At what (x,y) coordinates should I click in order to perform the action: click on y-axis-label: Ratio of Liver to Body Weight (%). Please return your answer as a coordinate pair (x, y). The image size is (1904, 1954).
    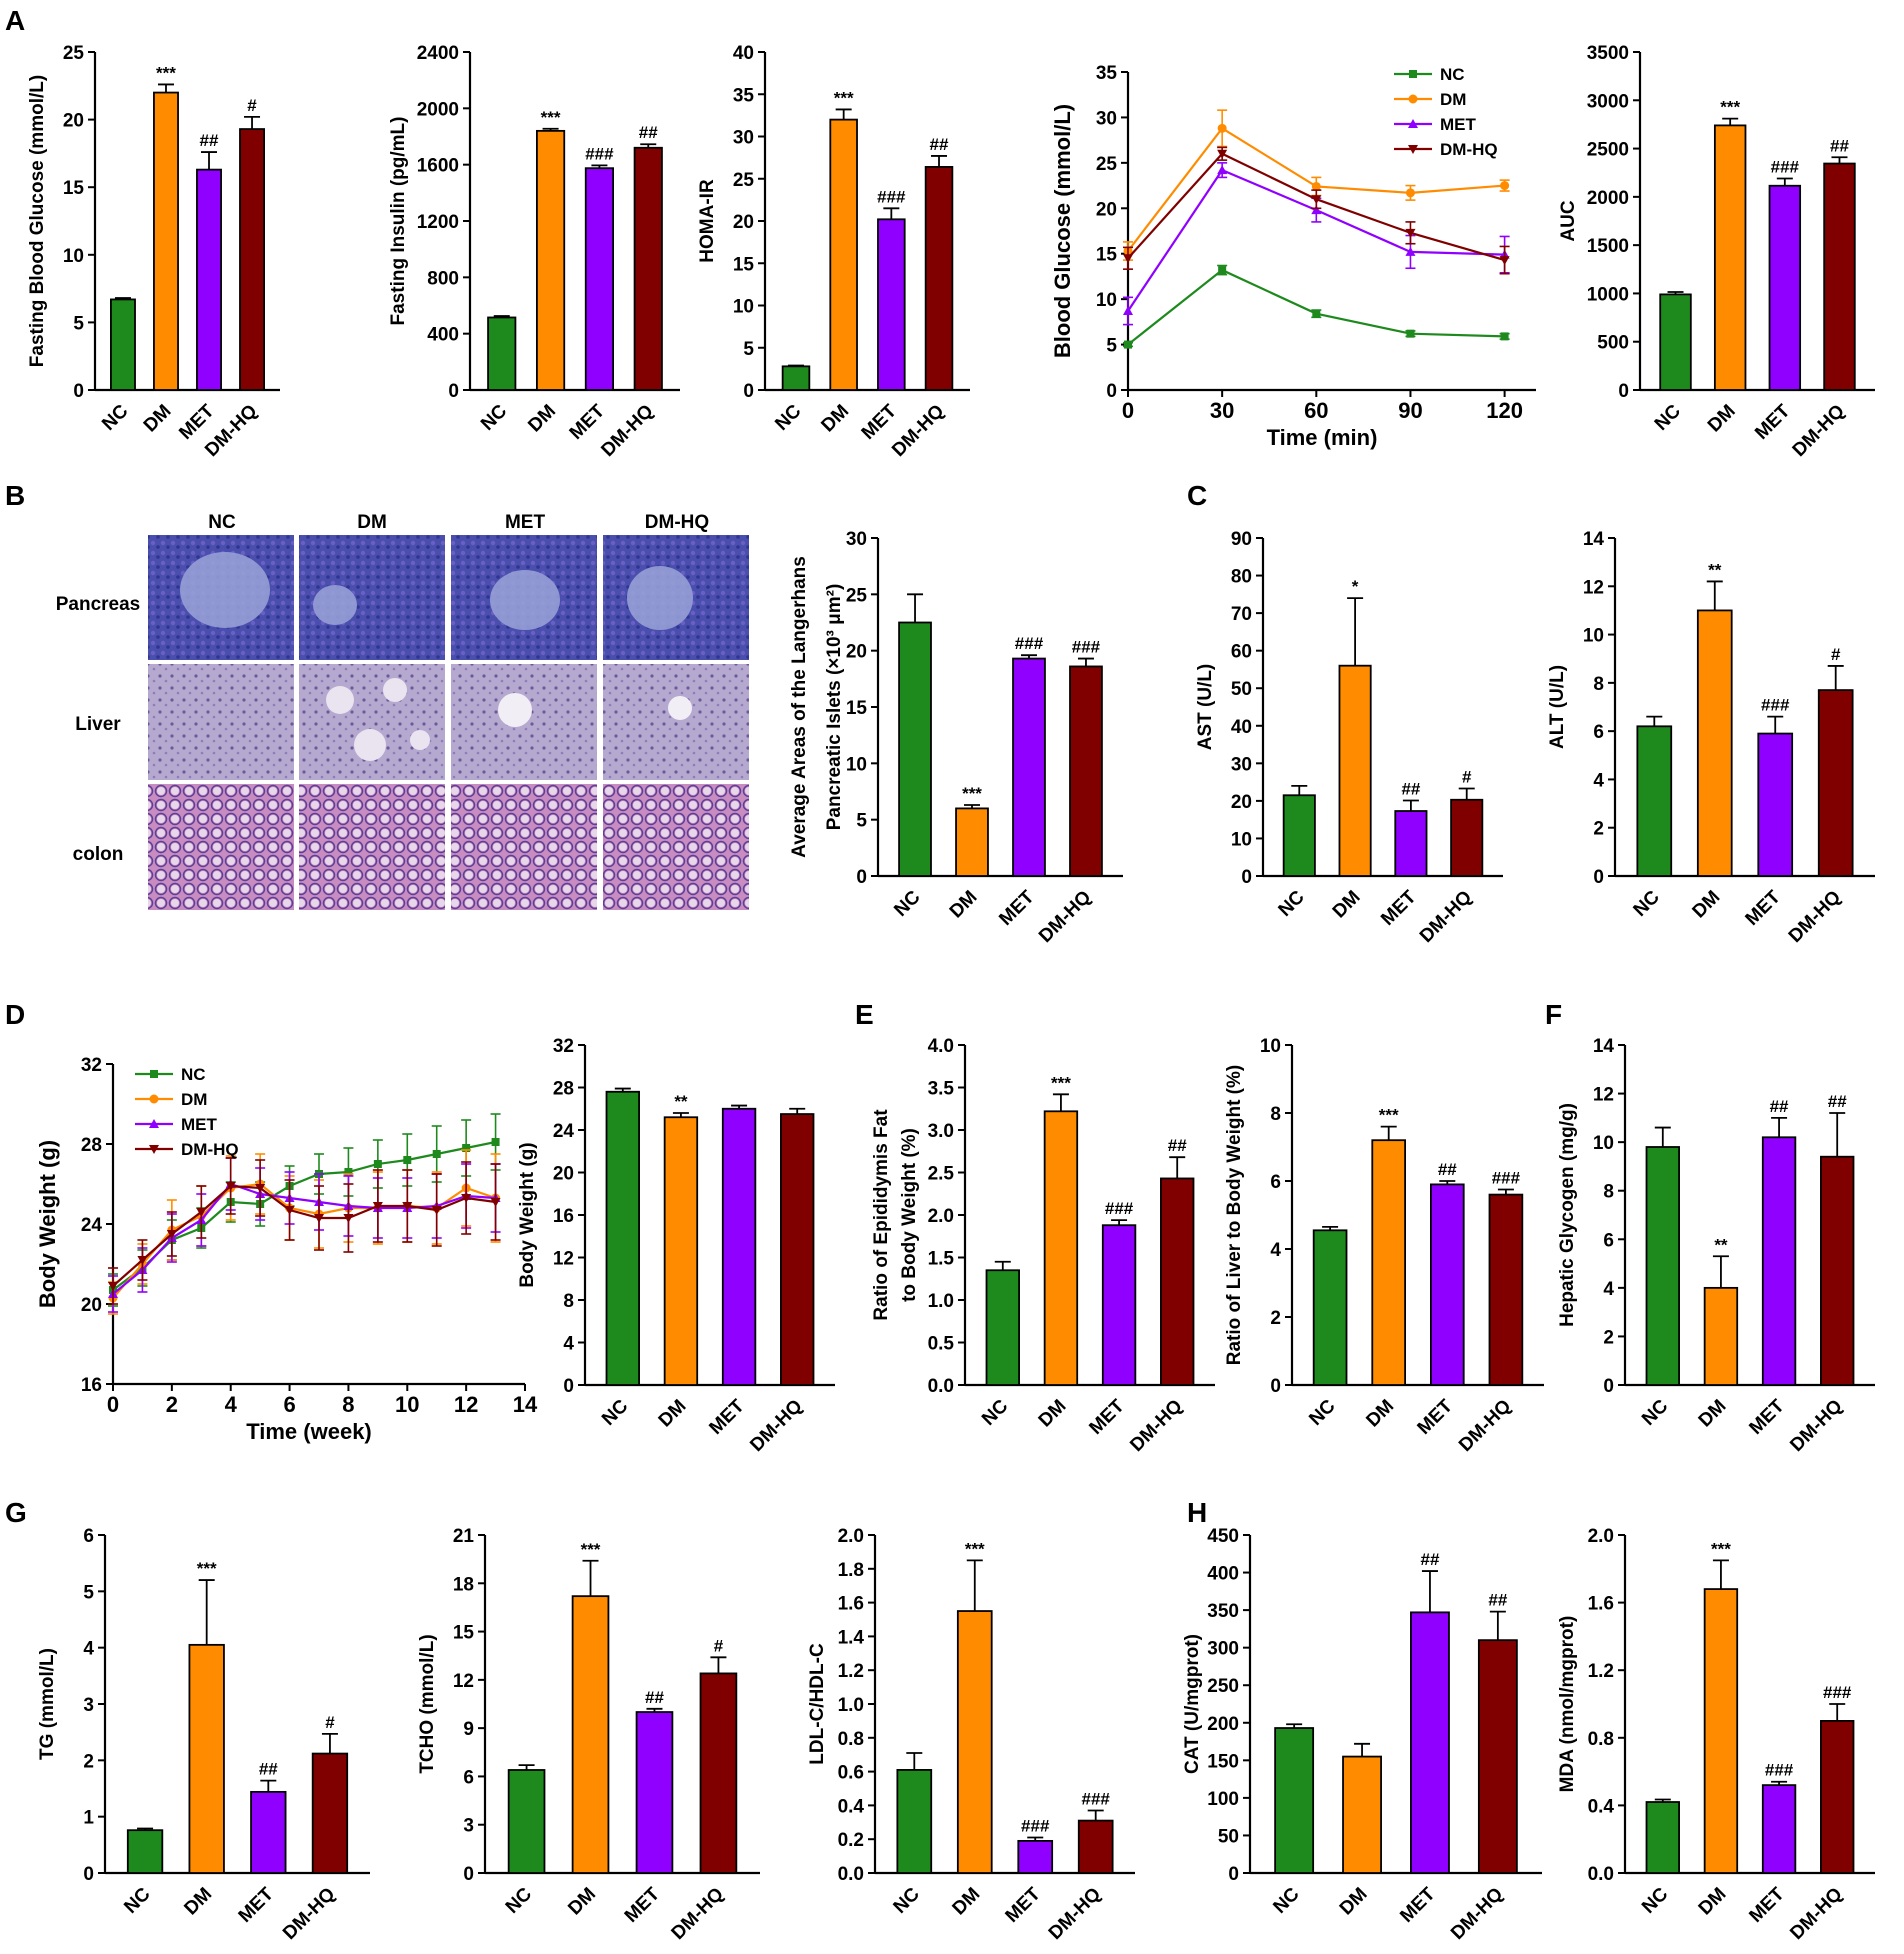
    Looking at the image, I should click on (1234, 1215).